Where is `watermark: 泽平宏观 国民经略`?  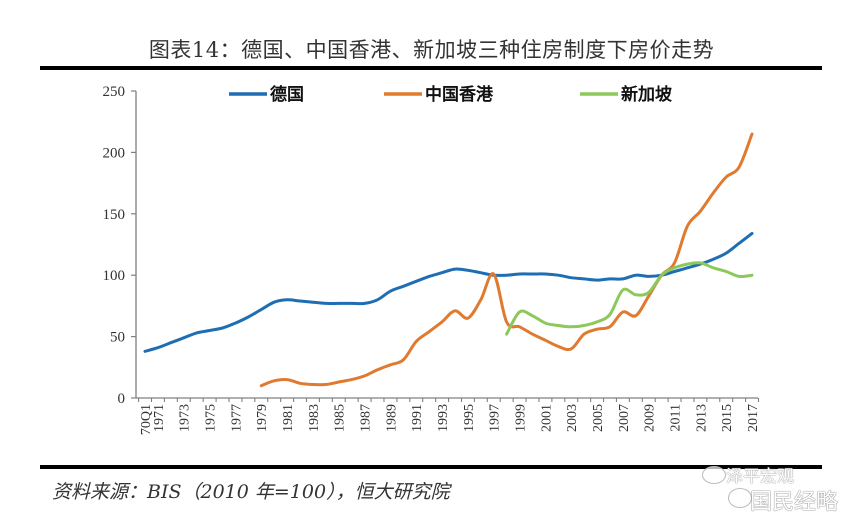 watermark: 泽平宏观 国民经略 is located at coordinates (780, 492).